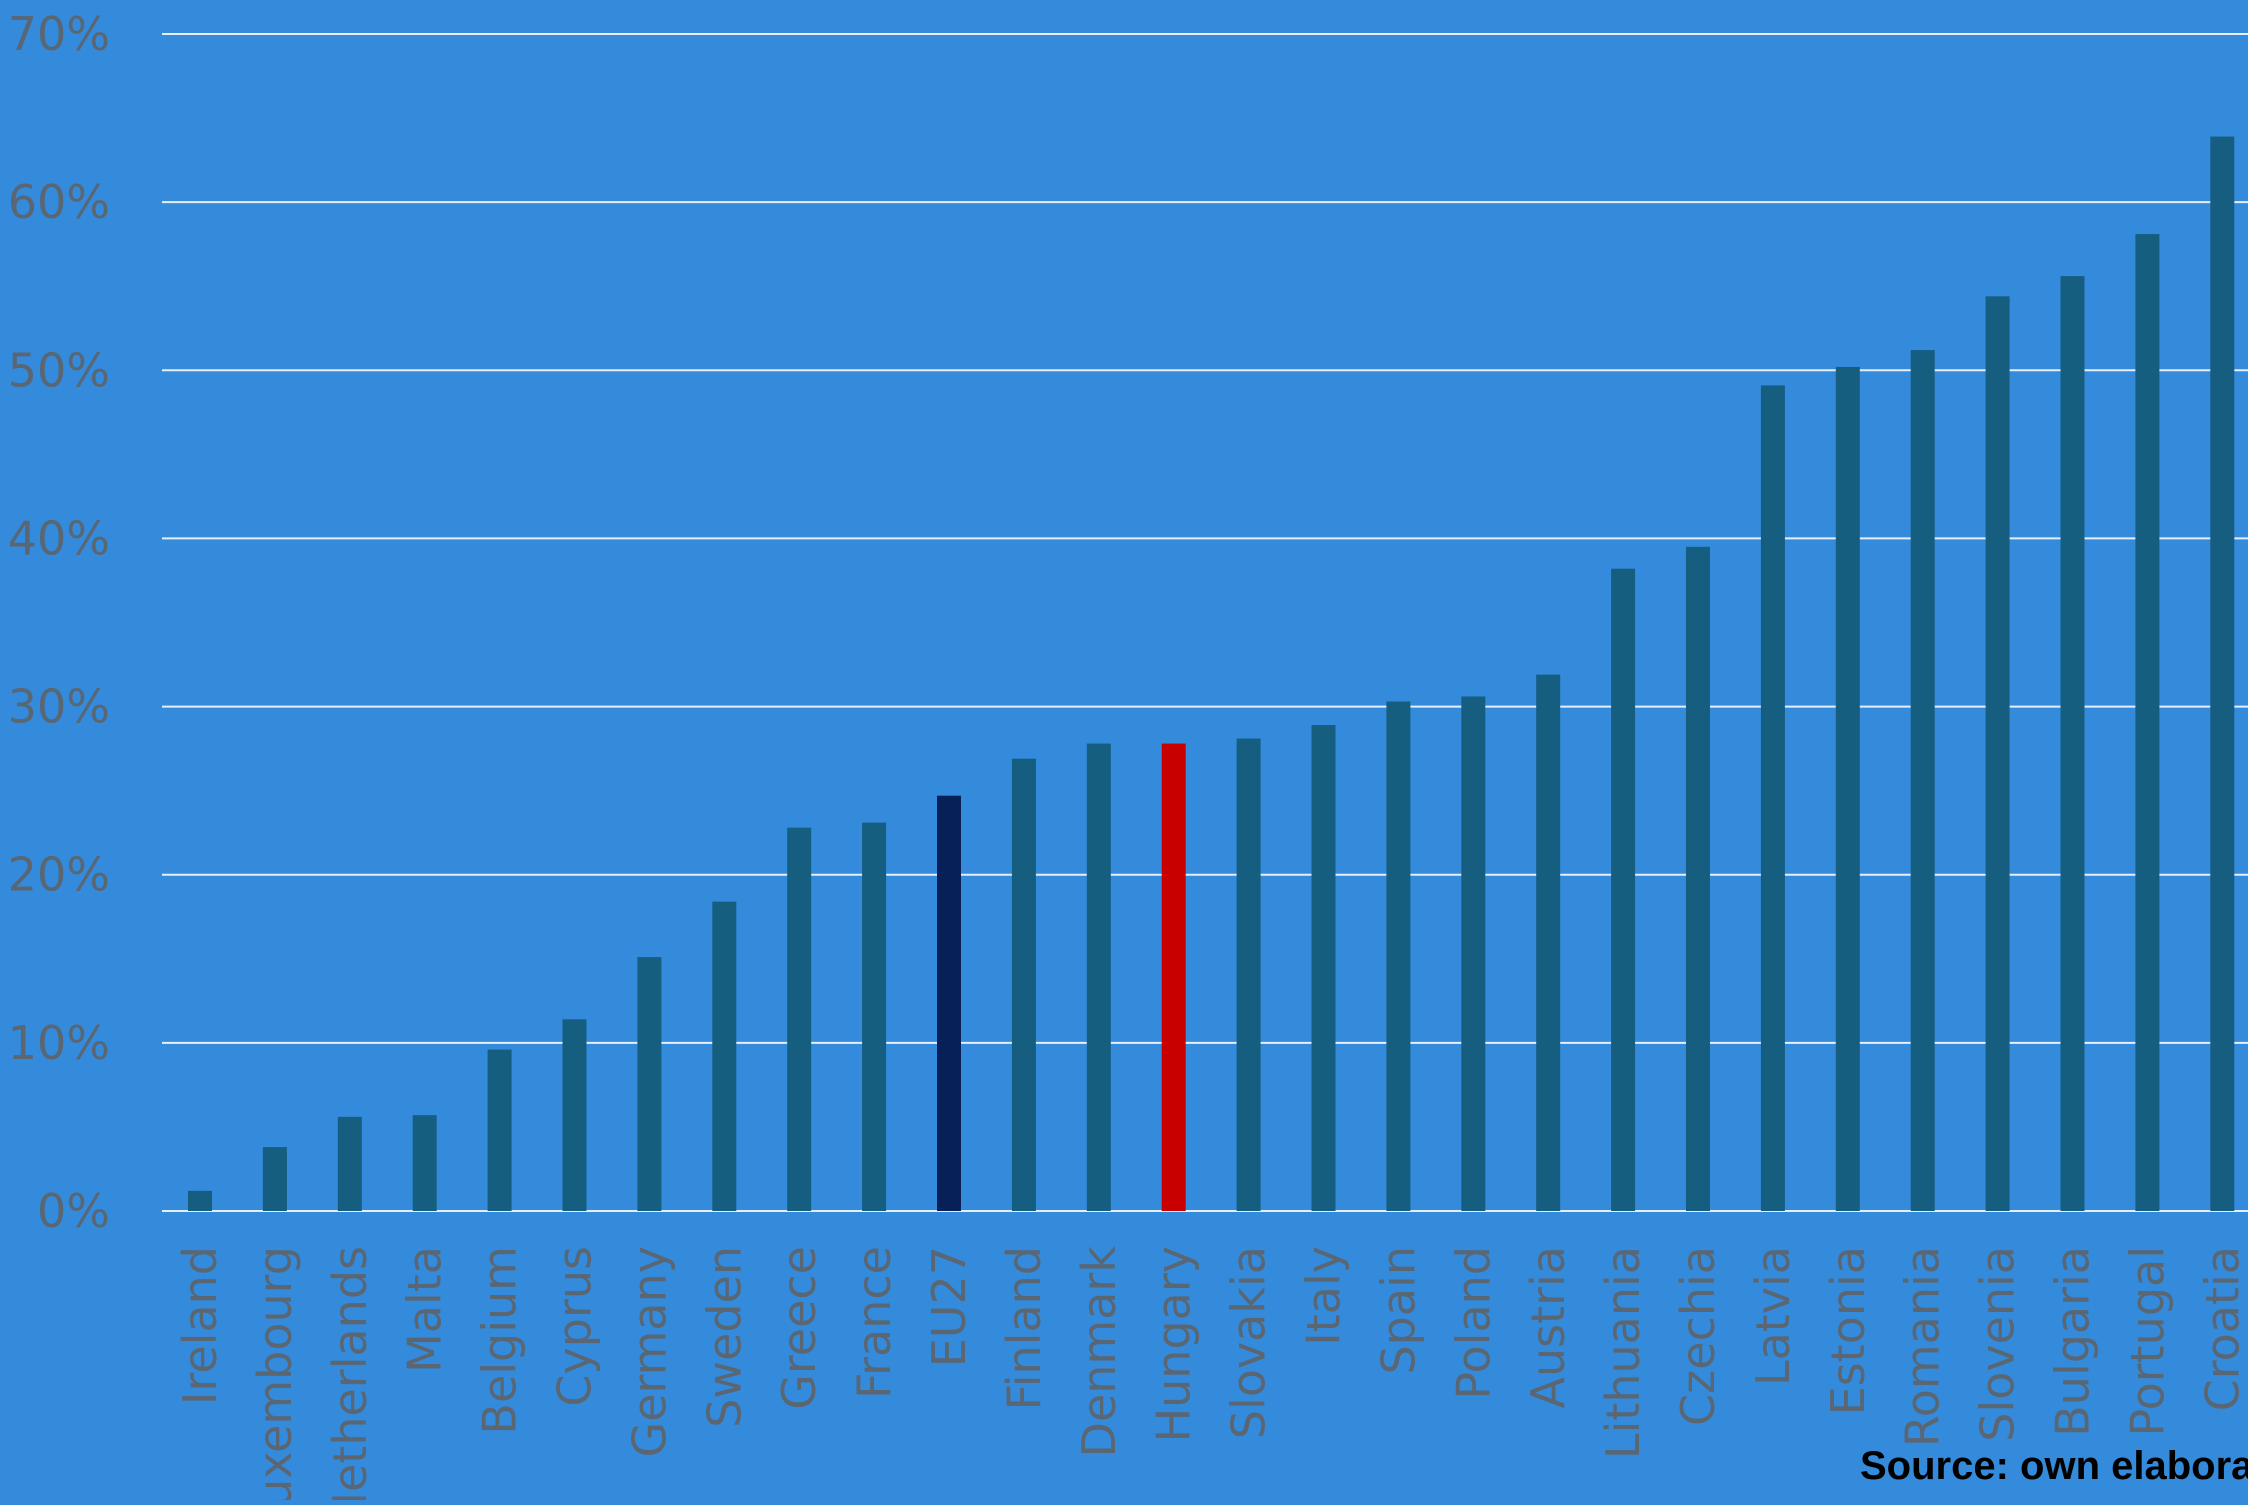  I want to click on bar-spain, so click(1398, 956).